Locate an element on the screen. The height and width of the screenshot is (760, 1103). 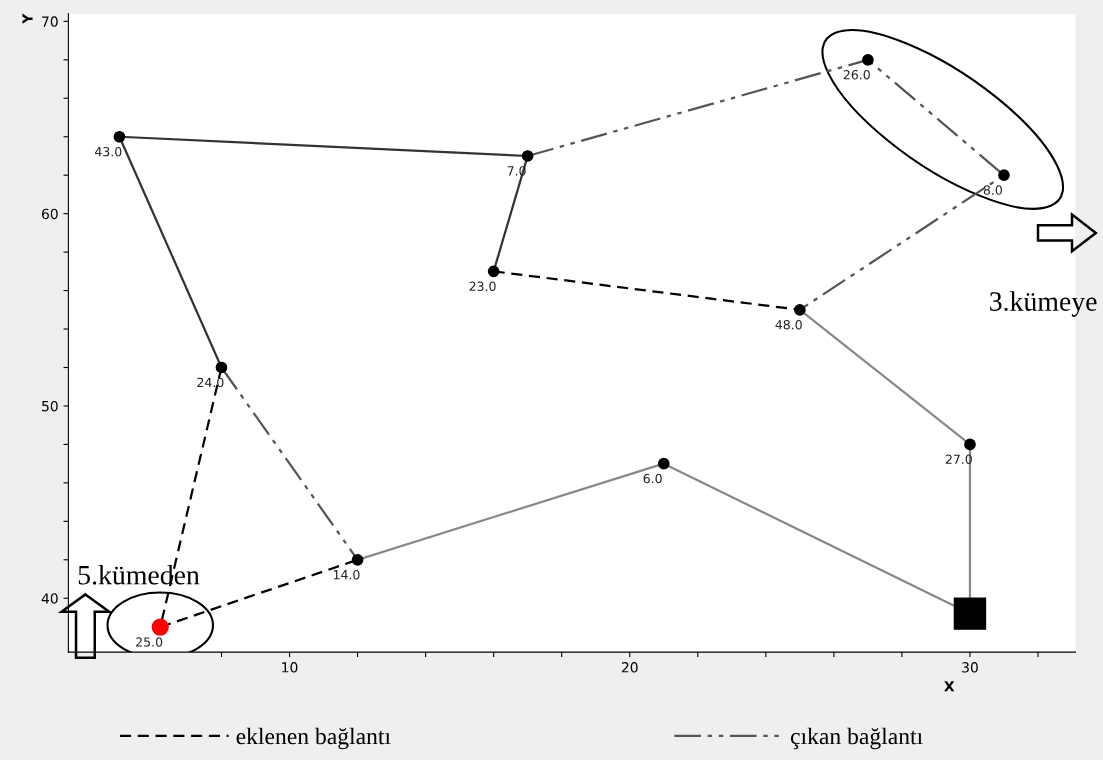
annotation: 6.0 is located at coordinates (652, 478).